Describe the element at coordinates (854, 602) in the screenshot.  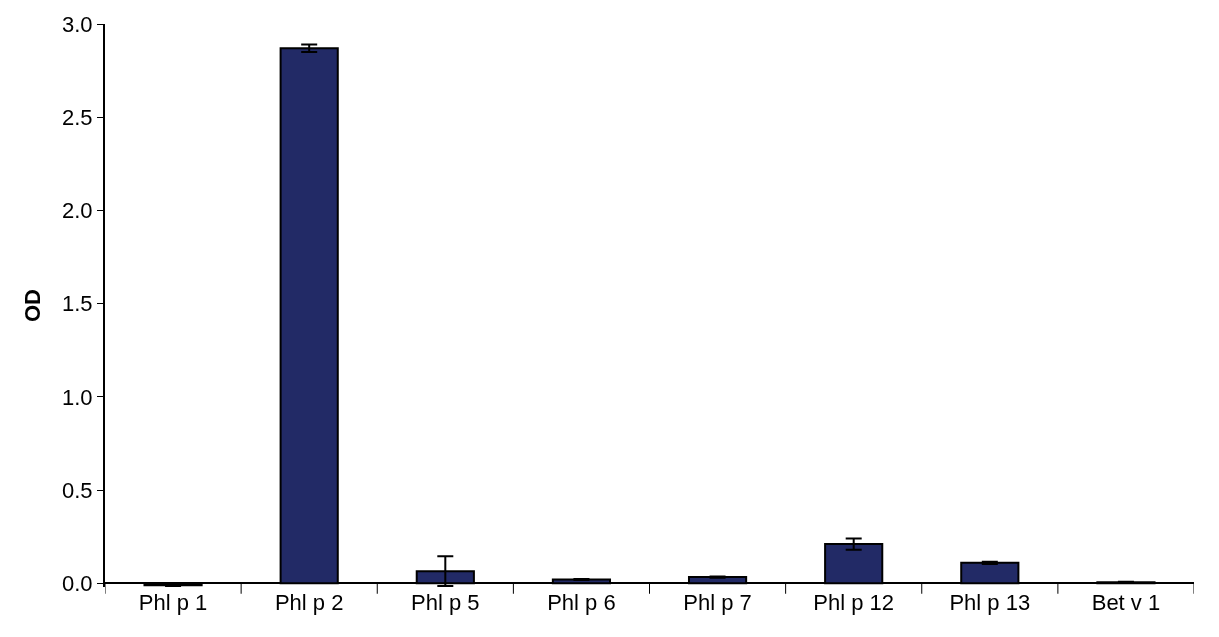
I see `x-tick-label: Phl p 12` at that location.